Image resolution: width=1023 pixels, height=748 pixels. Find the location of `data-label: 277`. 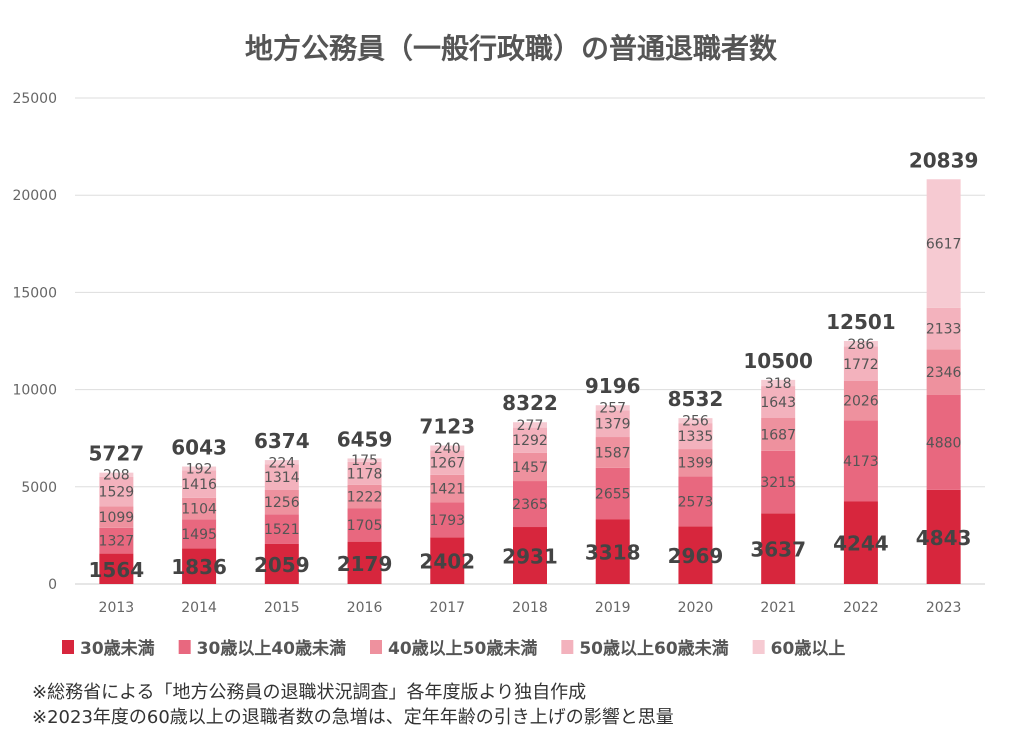

data-label: 277 is located at coordinates (530, 426).